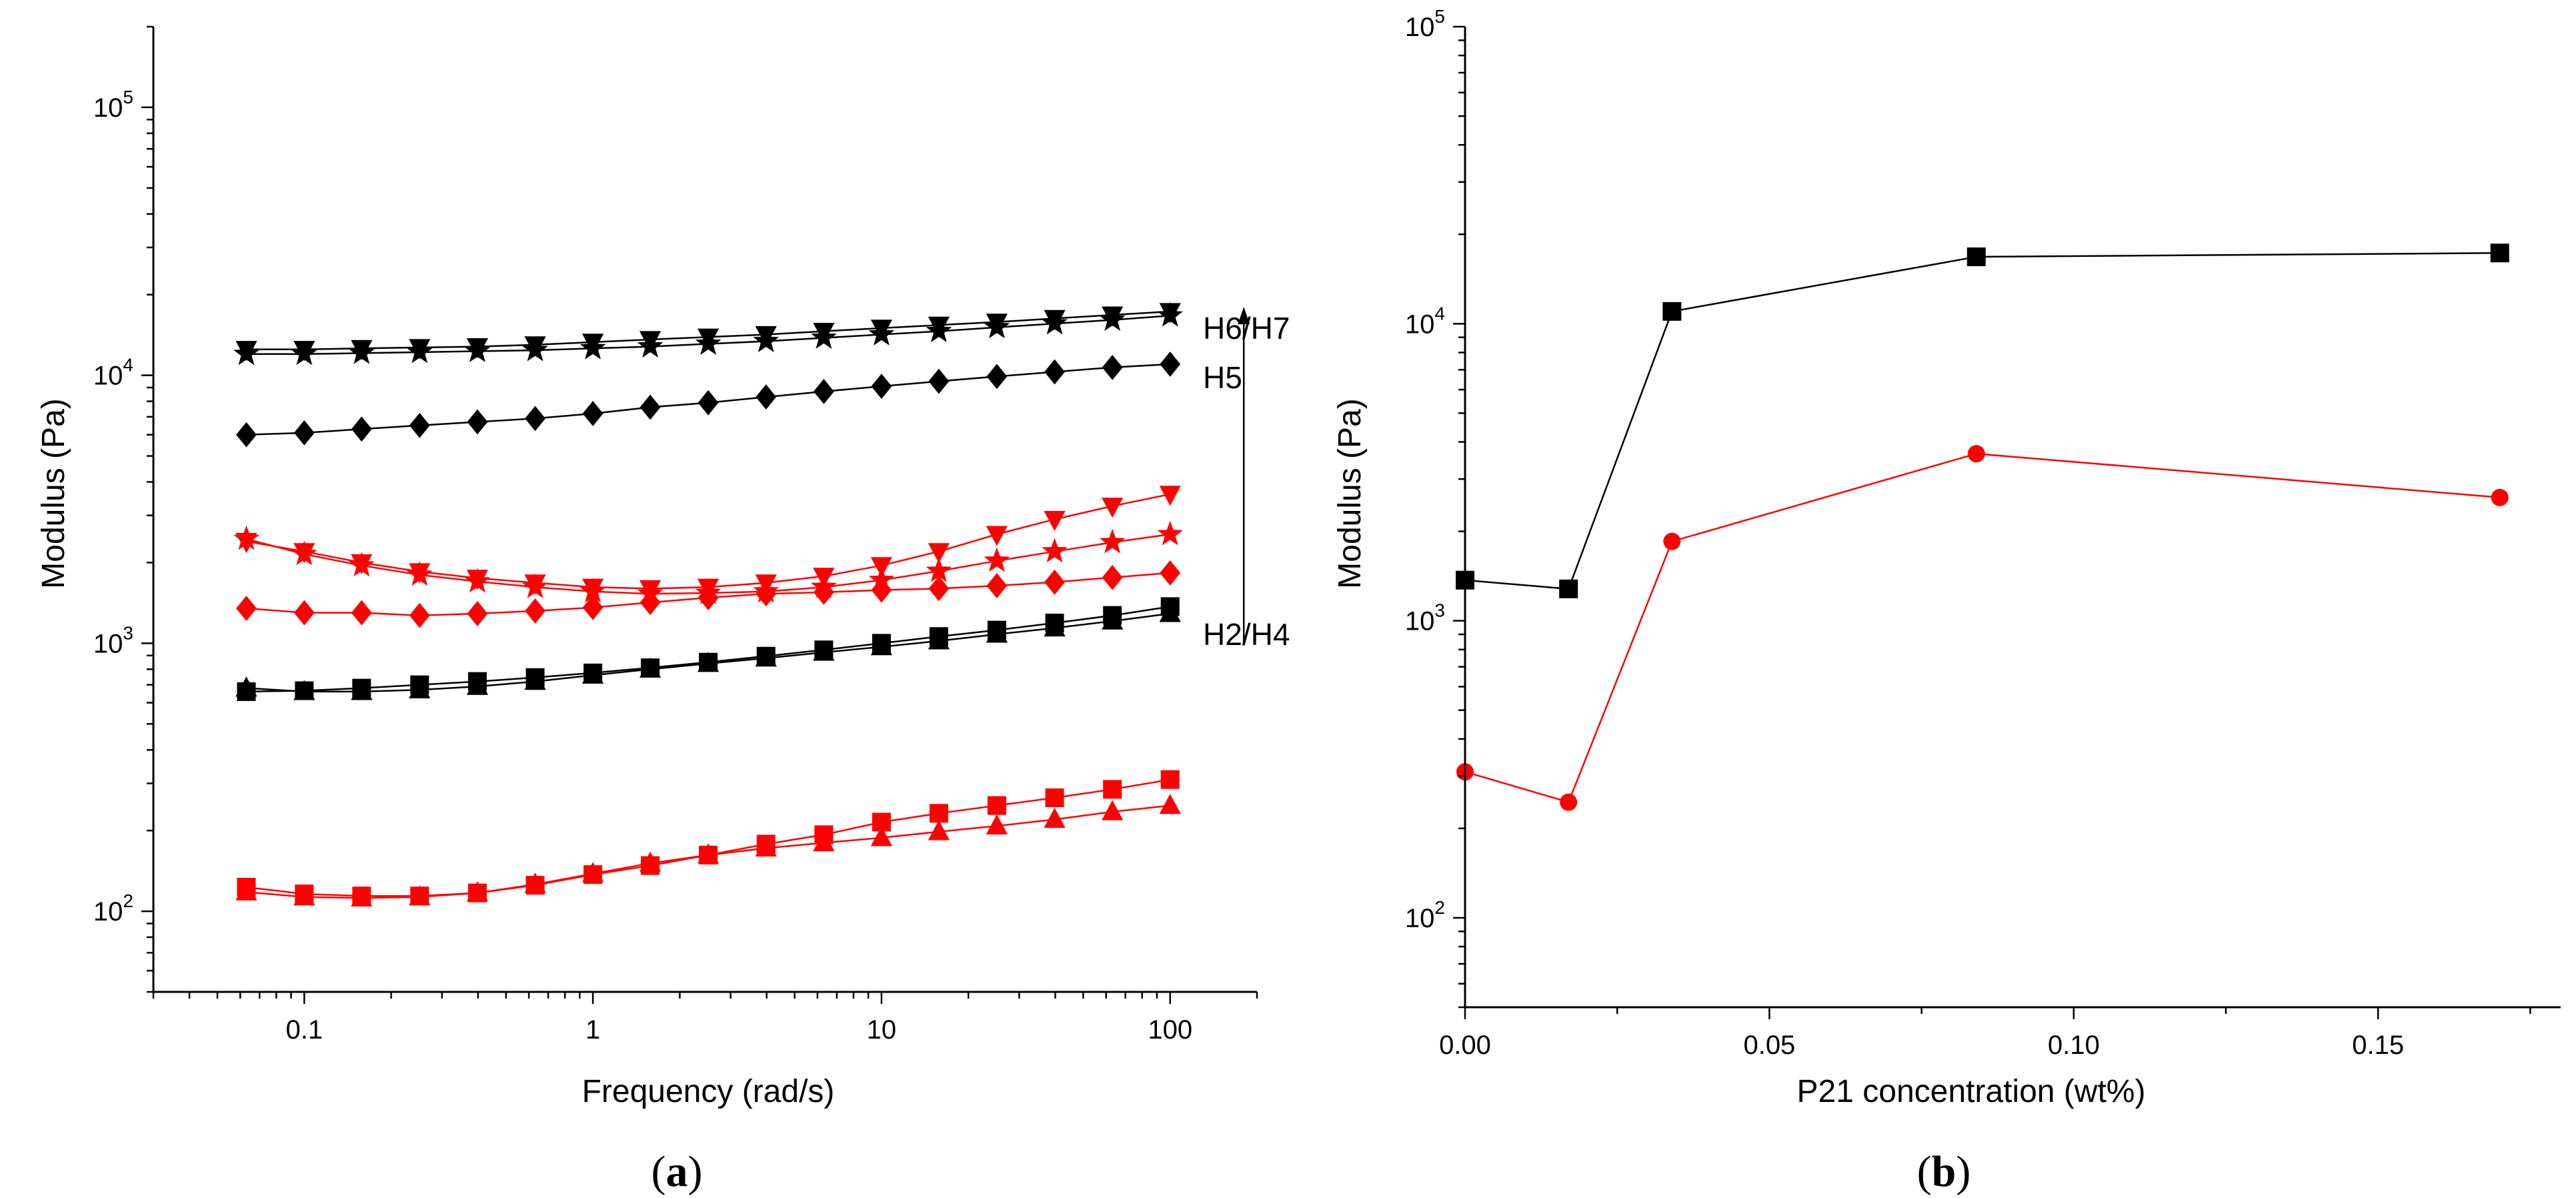  What do you see at coordinates (2074, 1045) in the screenshot?
I see `b-x-tick-label: 0.10` at bounding box center [2074, 1045].